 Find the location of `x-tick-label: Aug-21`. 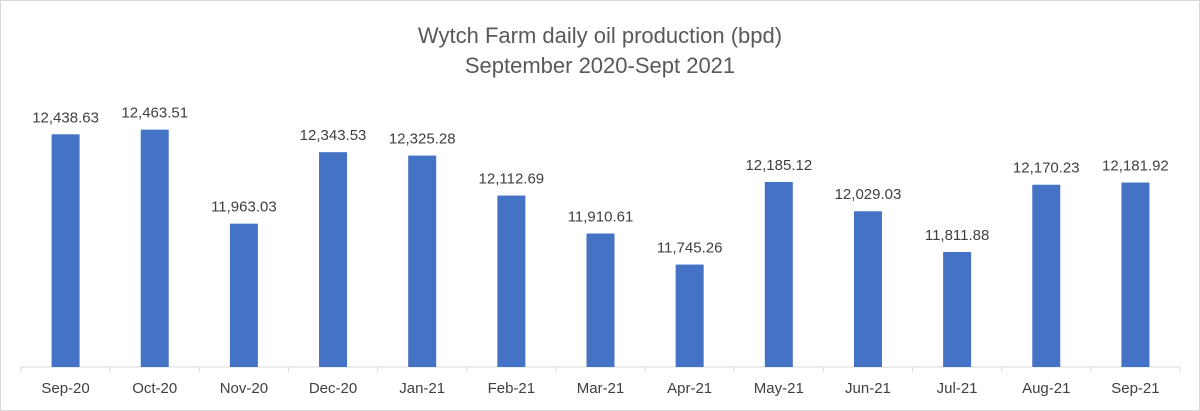

x-tick-label: Aug-21 is located at coordinates (1046, 388).